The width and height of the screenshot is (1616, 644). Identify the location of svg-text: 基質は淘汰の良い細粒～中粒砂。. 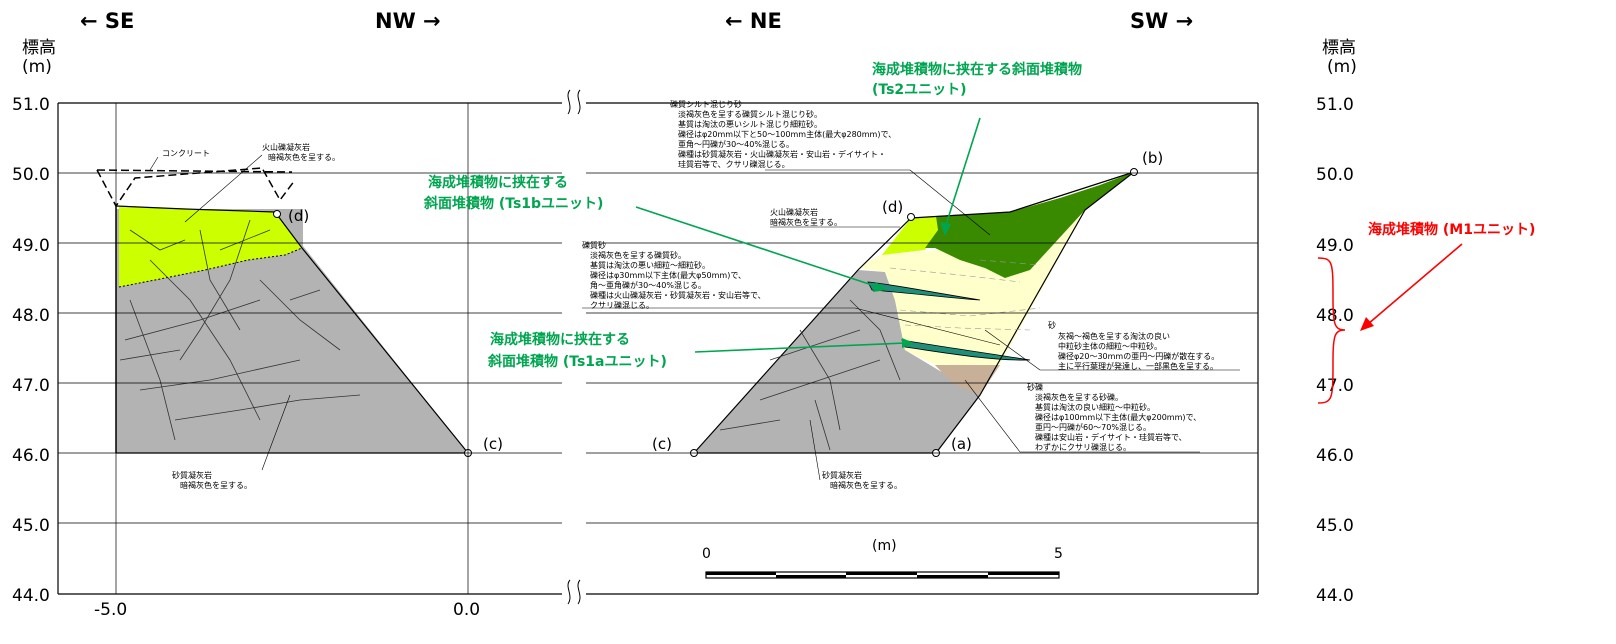
(1095, 407).